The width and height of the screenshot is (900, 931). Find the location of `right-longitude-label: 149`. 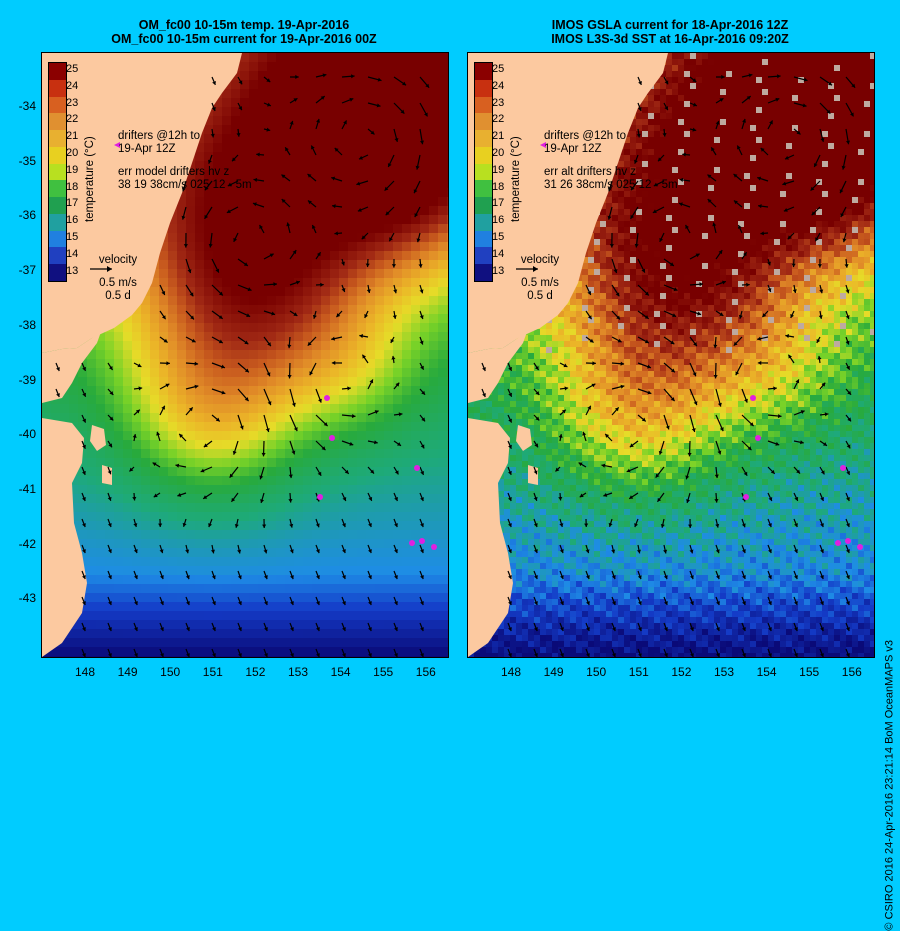

right-longitude-label: 149 is located at coordinates (554, 672).